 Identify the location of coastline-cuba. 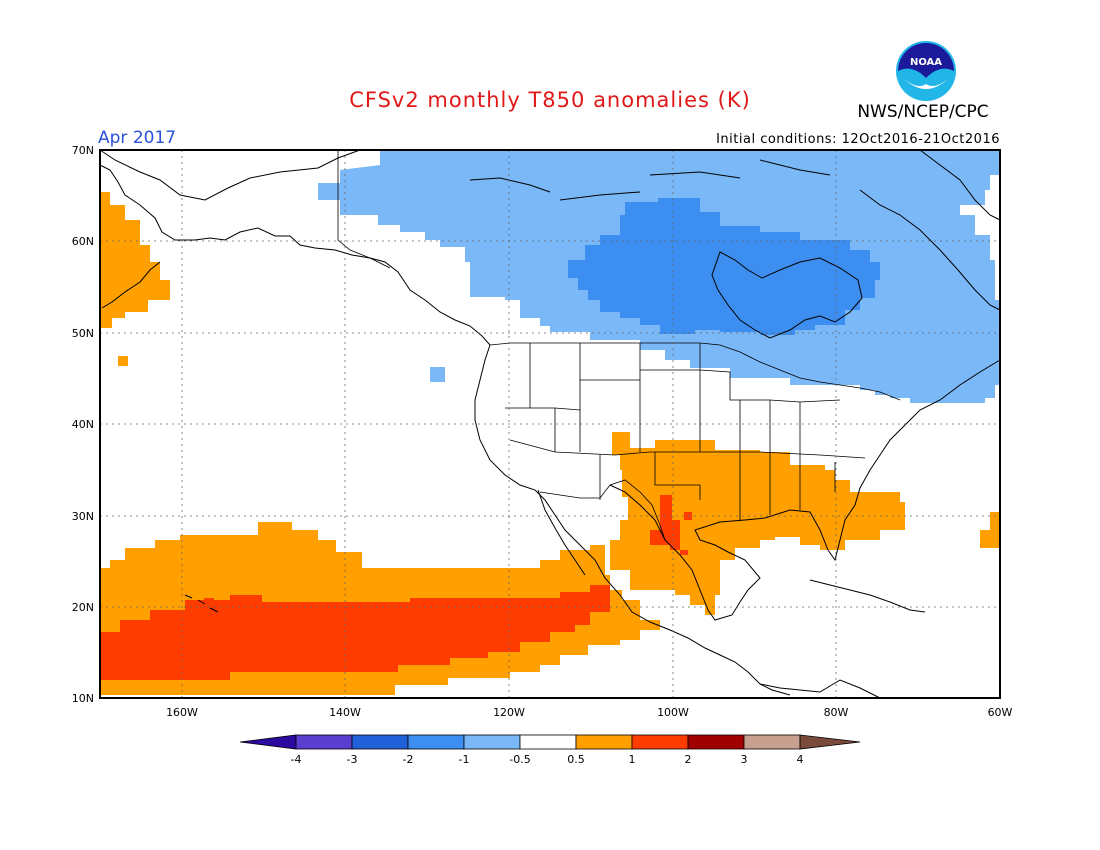
(867, 596).